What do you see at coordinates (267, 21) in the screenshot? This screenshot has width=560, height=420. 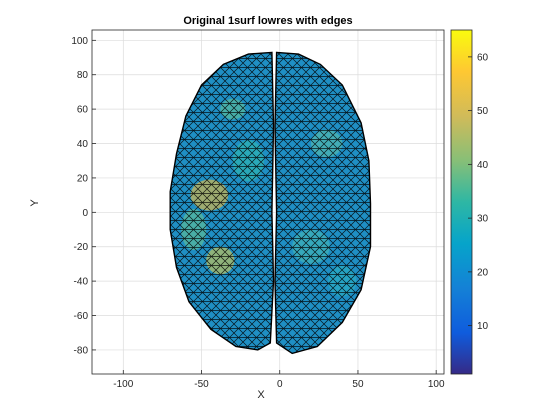 I see `chart-title: Original 1surf lowres with edges` at bounding box center [267, 21].